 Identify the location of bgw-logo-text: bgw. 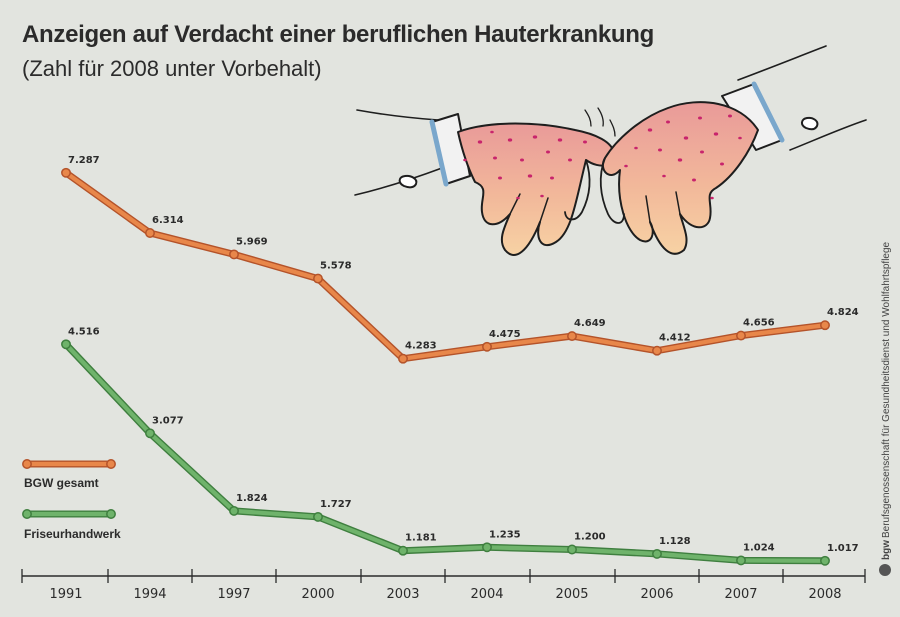
(886, 550).